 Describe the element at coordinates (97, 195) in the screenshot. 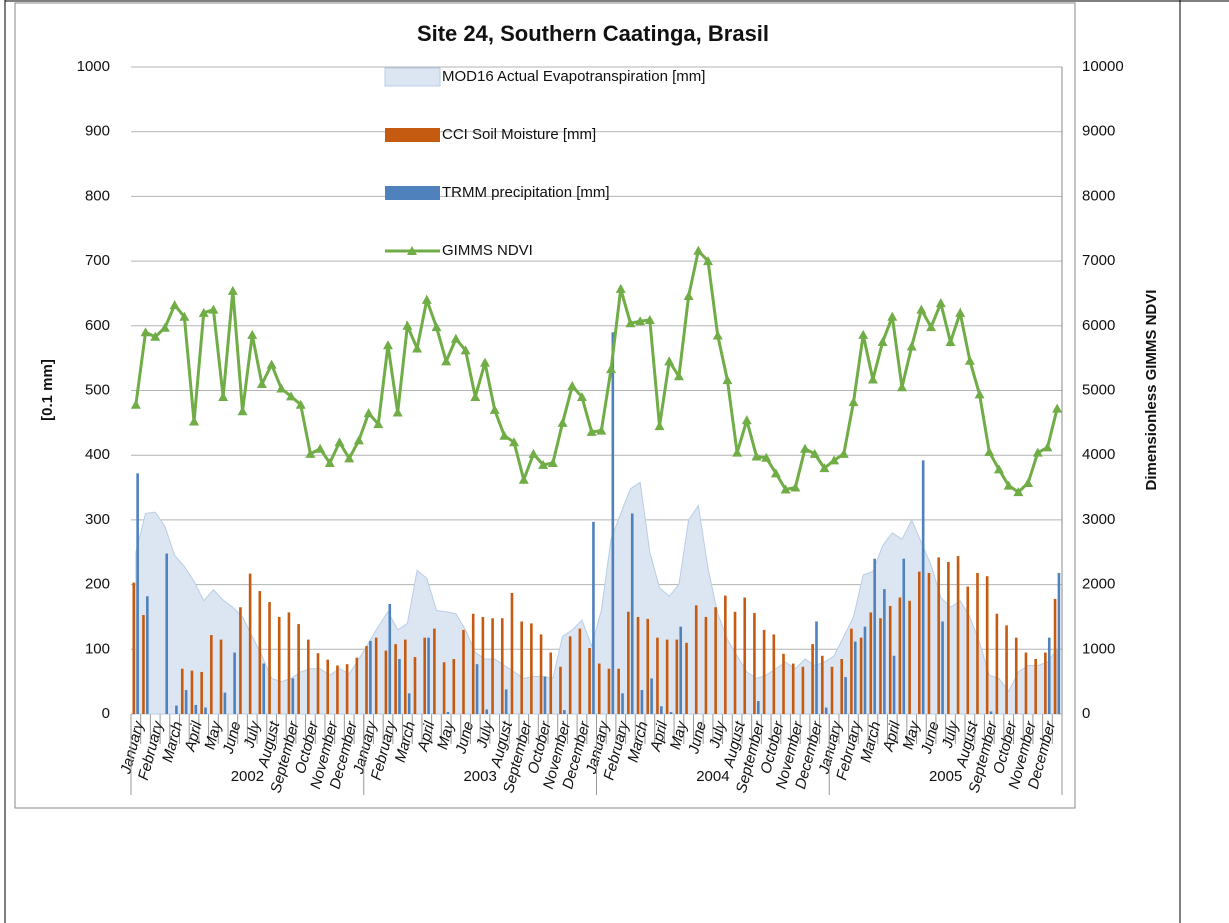

I see `y-tick-label: 800` at that location.